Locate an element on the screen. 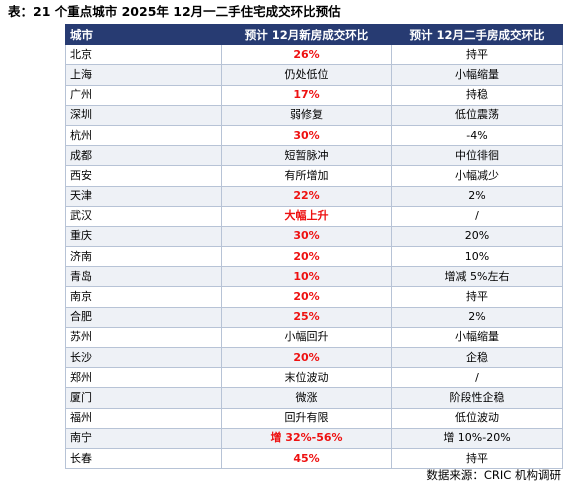 The image size is (579, 489). new-home-forecast-cell: 22% is located at coordinates (306, 196).